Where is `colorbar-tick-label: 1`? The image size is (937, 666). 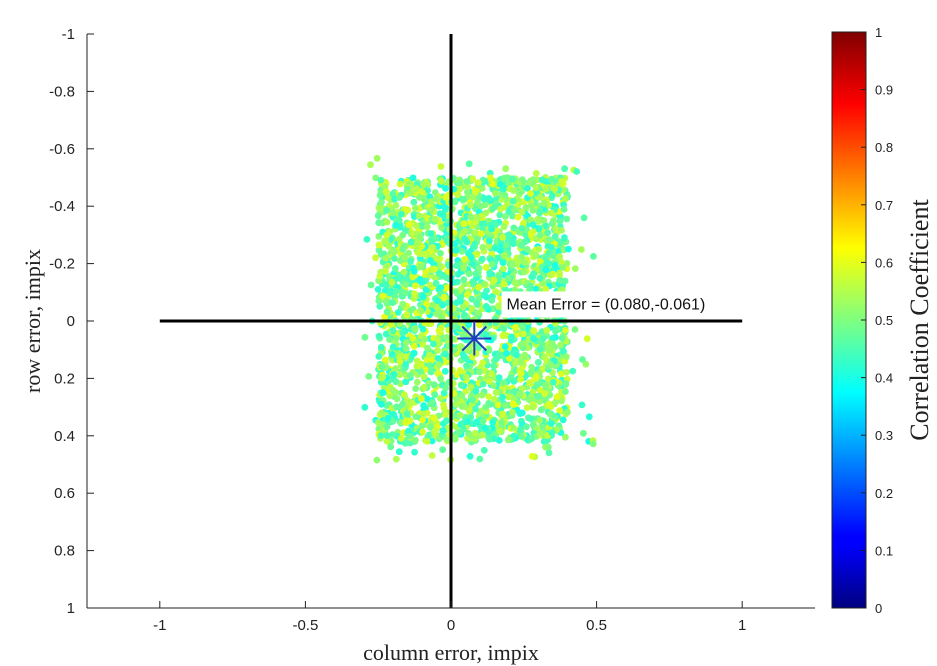
colorbar-tick-label: 1 is located at coordinates (878, 32).